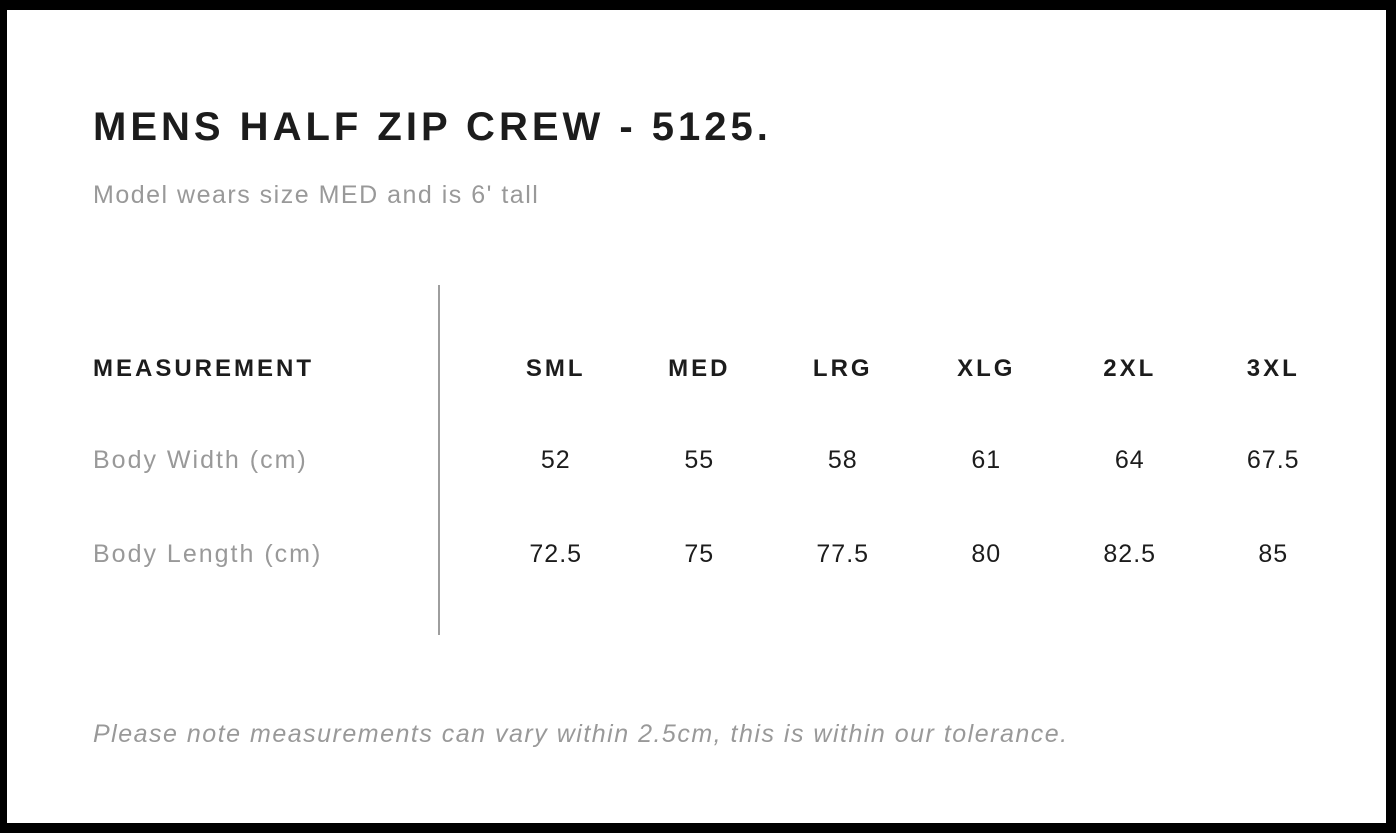 This screenshot has height=833, width=1396. I want to click on table-row-body-length: Body Length (cm) 72.5 75 77.5 80 82.5 85, so click(719, 554).